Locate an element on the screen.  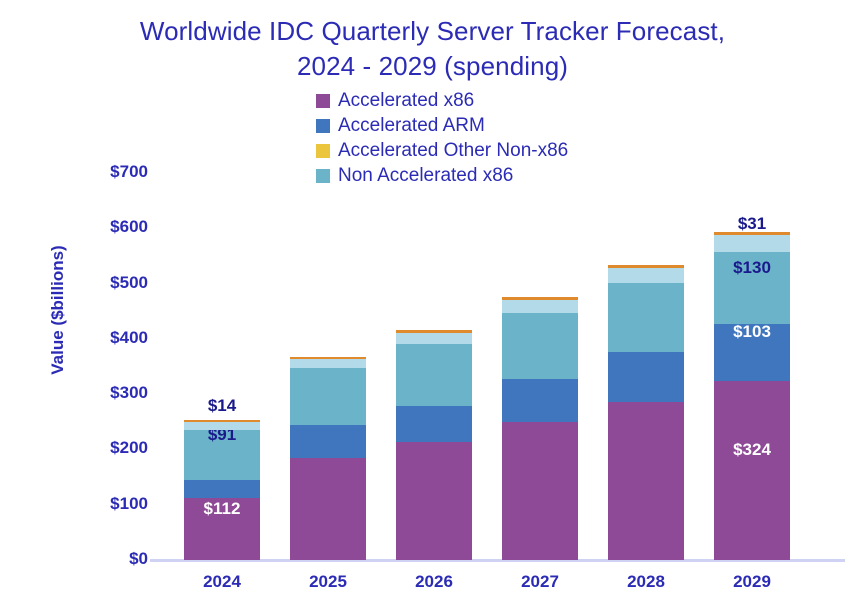
legend-item-label: Non Accelerated x86 is located at coordinates (426, 175).